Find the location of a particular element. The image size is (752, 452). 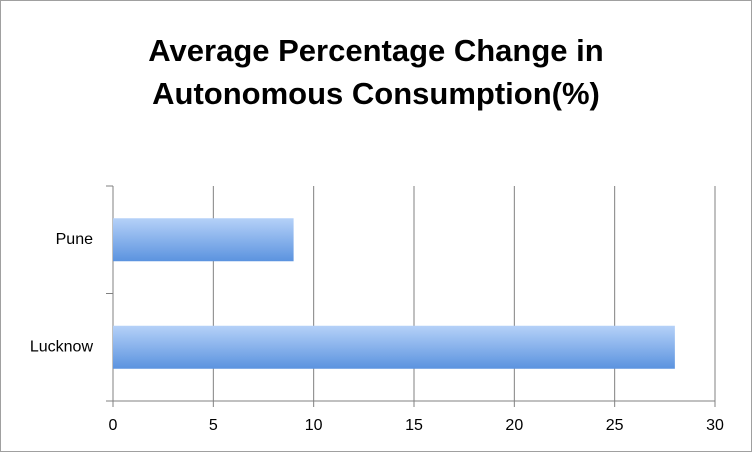

y-tick-label: Pune is located at coordinates (74, 239).